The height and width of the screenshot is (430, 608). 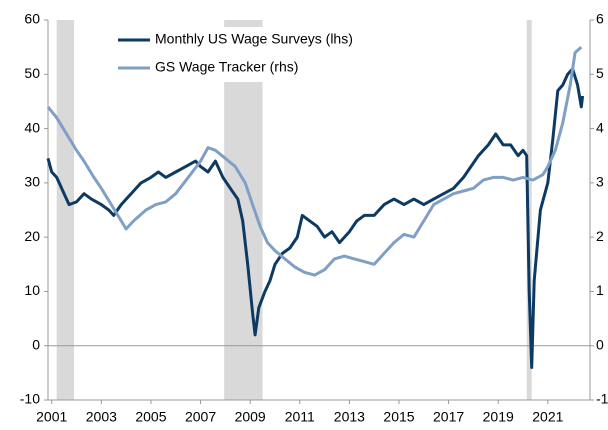 What do you see at coordinates (226, 67) in the screenshot?
I see `legend-label: GS Wage Tracker (rhs)` at bounding box center [226, 67].